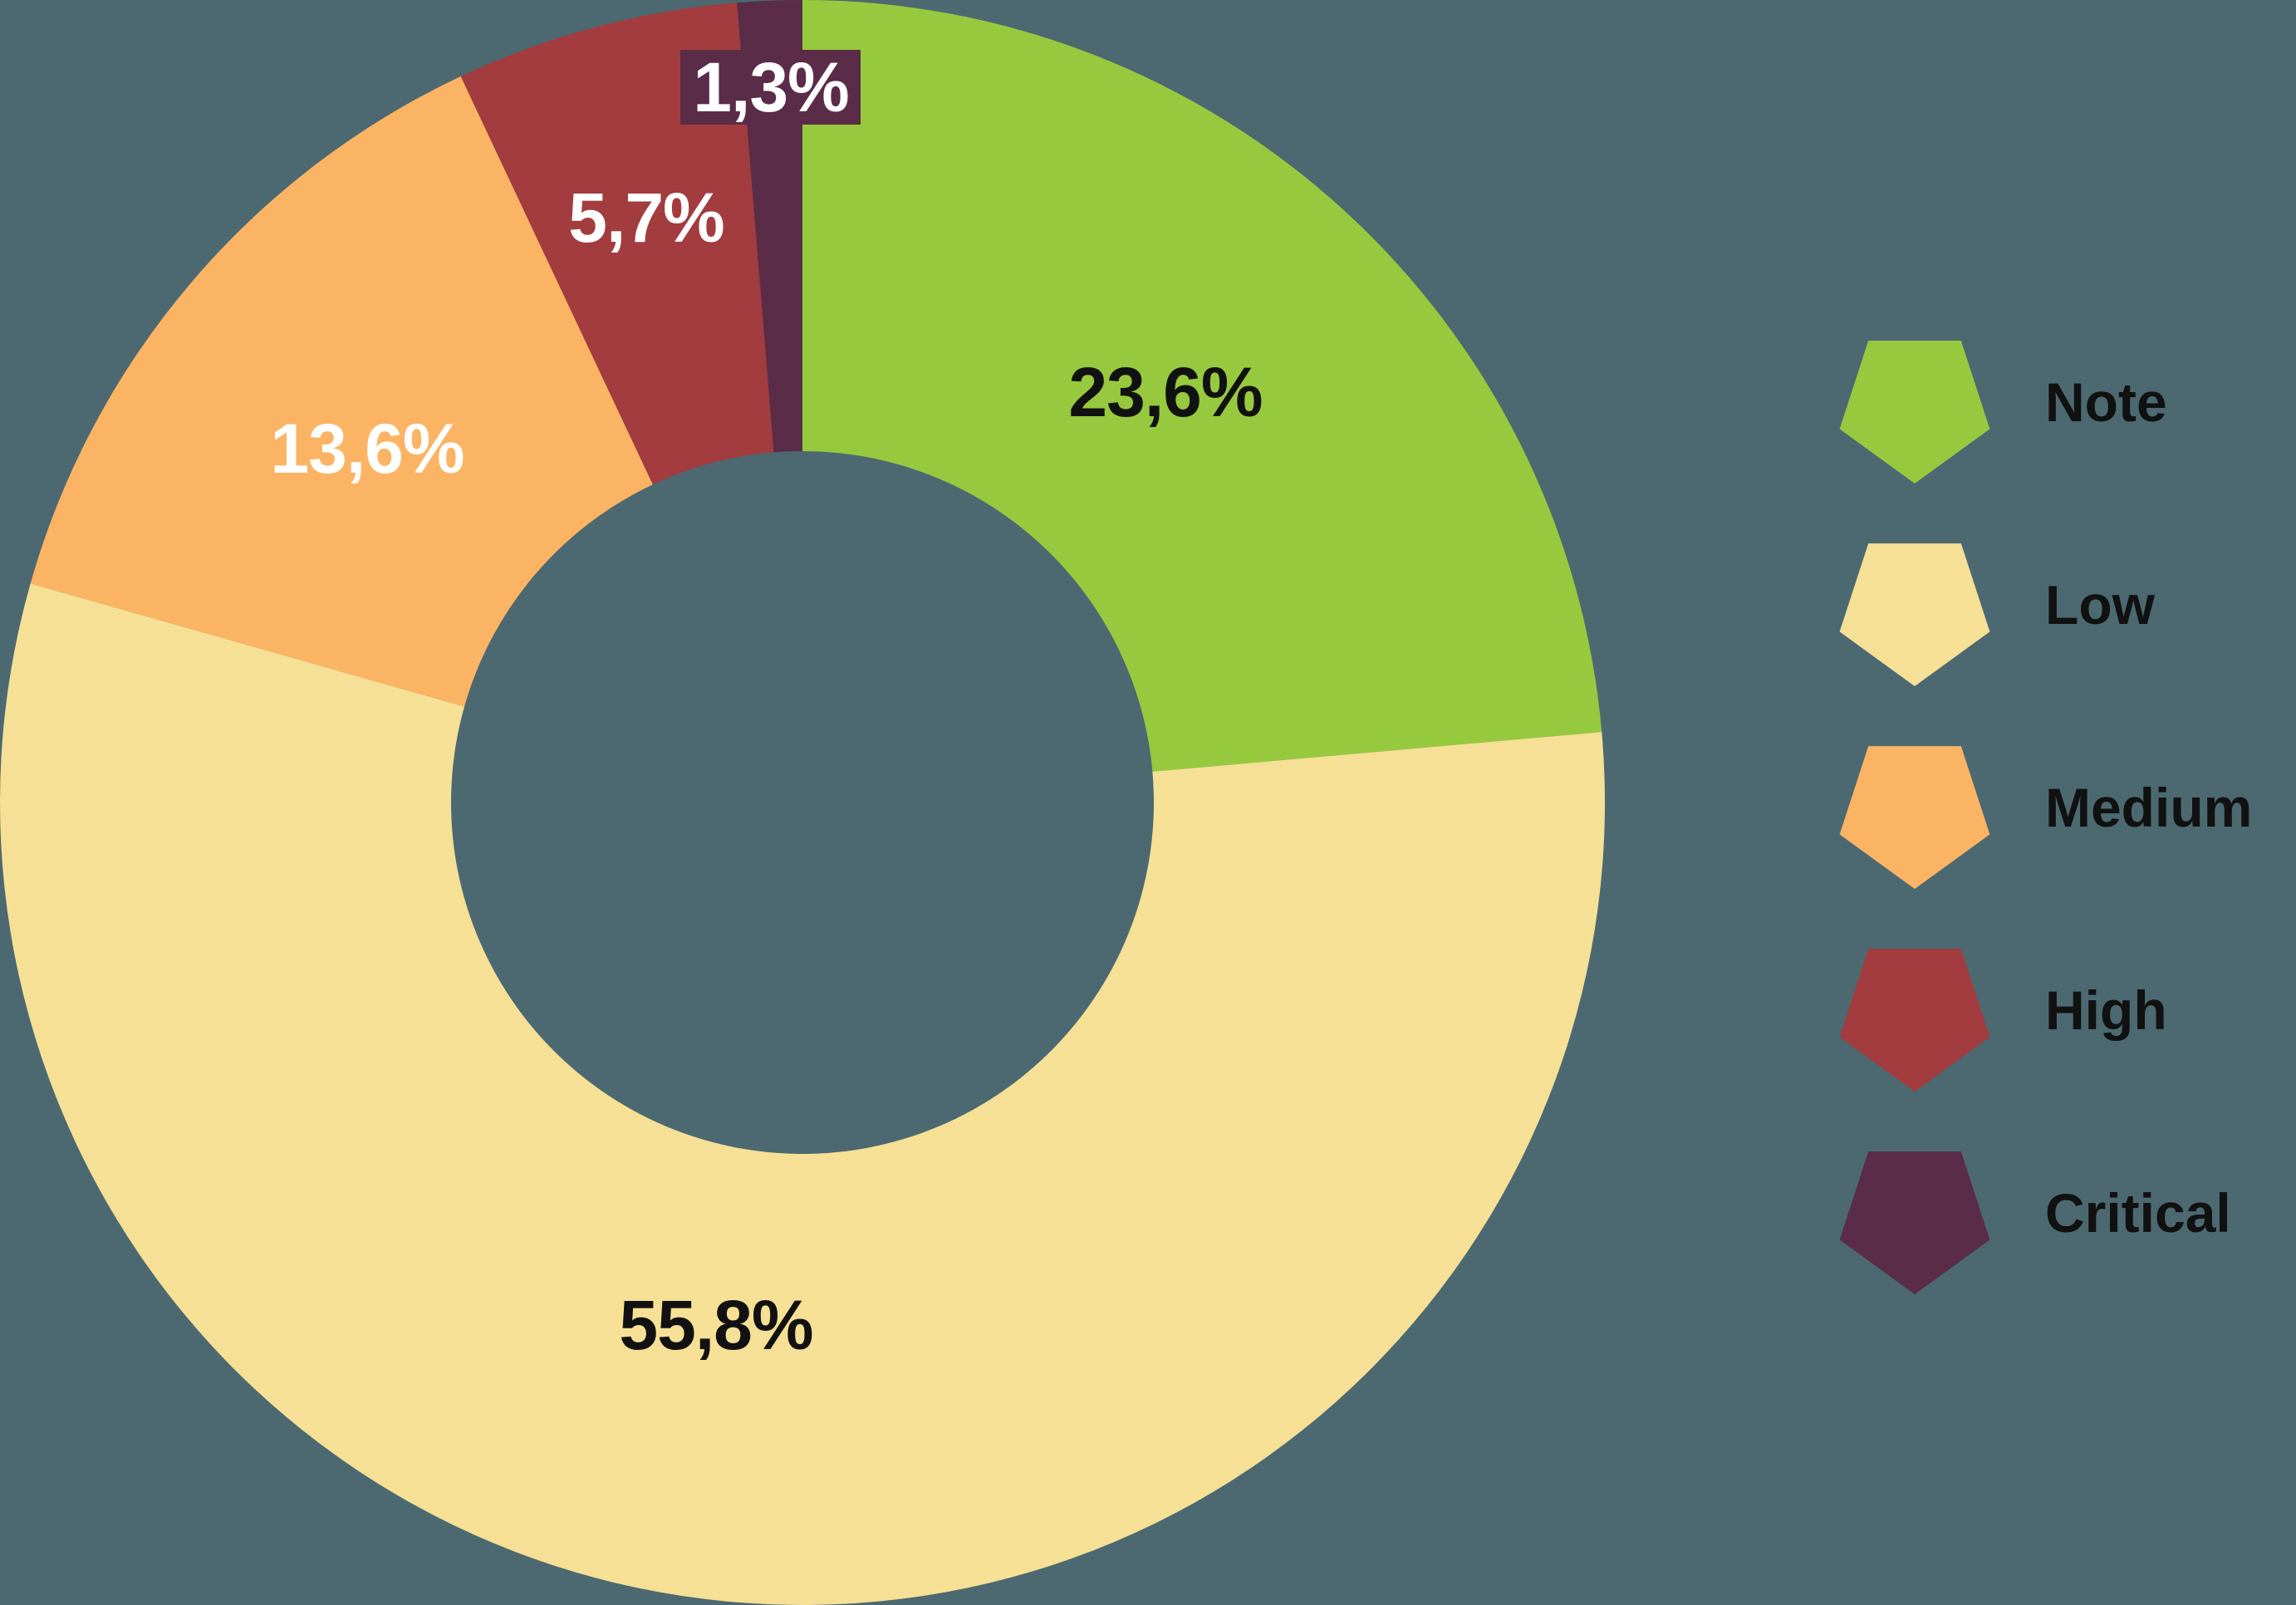 This screenshot has height=1605, width=2296. I want to click on slice-label-critical: 1,3%, so click(770, 87).